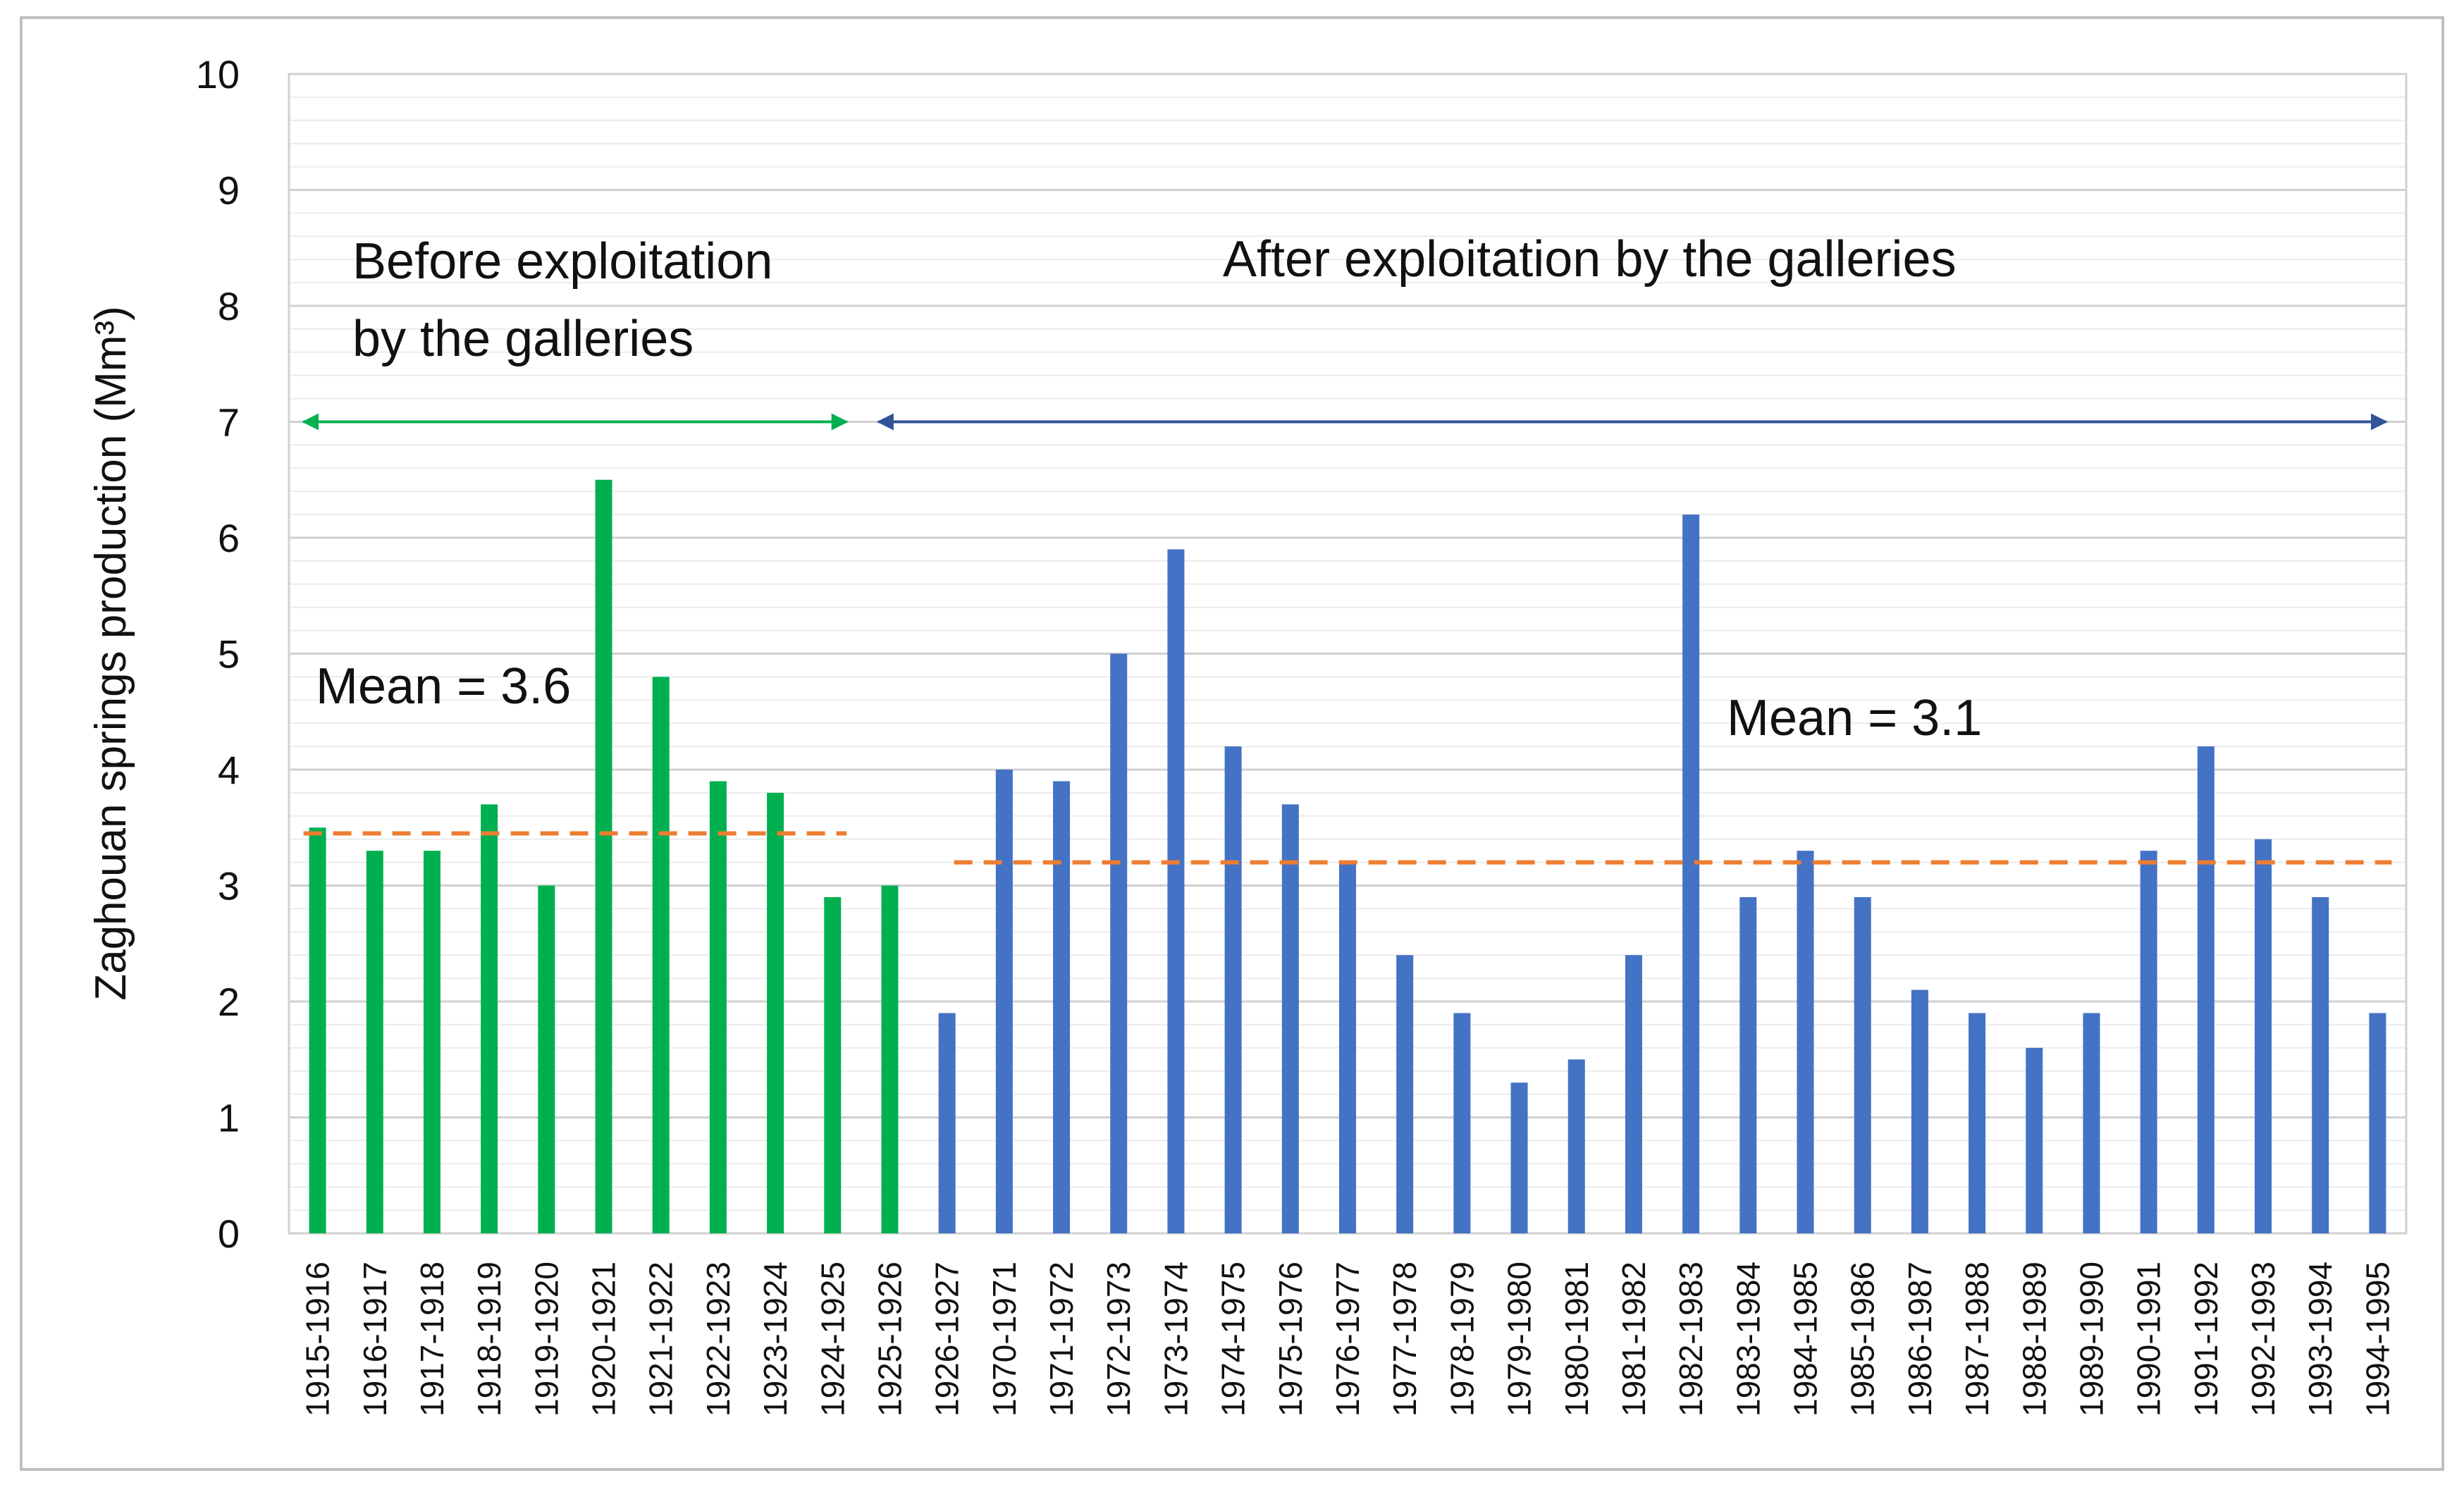 Image resolution: width=2464 pixels, height=1492 pixels. What do you see at coordinates (229, 190) in the screenshot?
I see `y-tick-label: 9` at bounding box center [229, 190].